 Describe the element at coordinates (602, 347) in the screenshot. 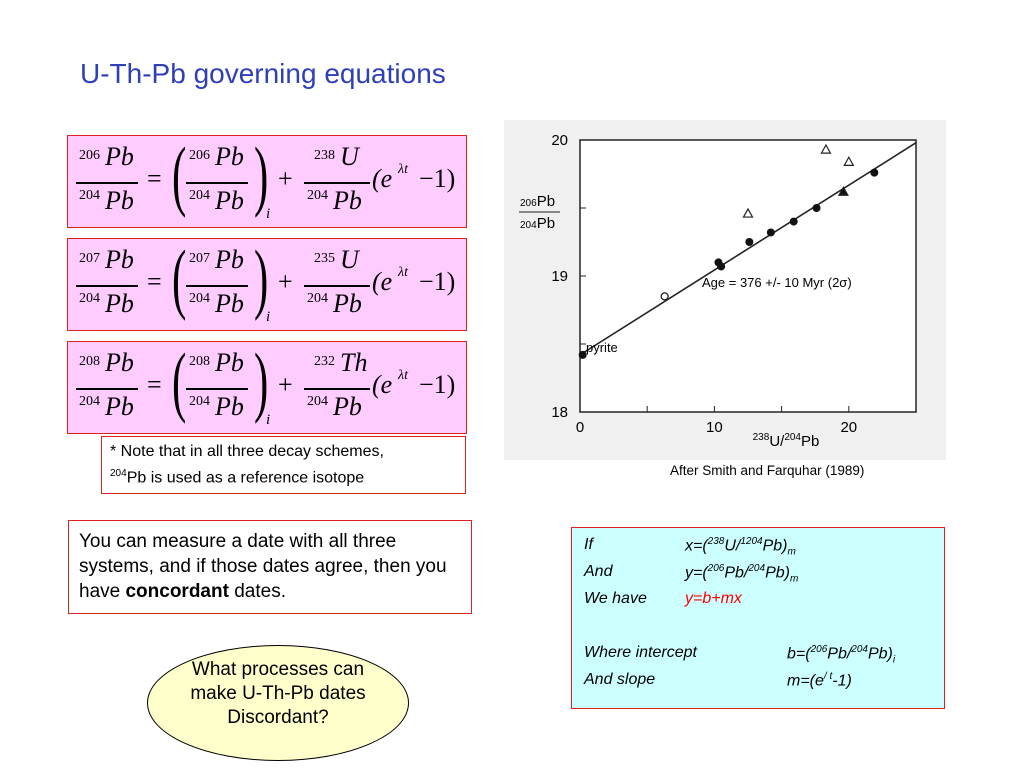

I see `pyrite-label: pyrite` at that location.